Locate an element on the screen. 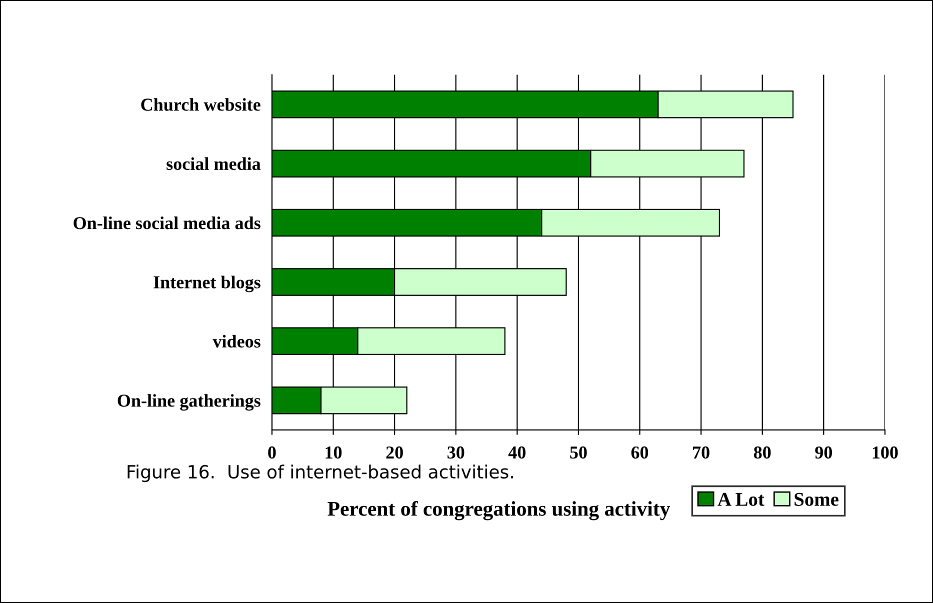 This screenshot has height=603, width=933. x-tick-label: 70 is located at coordinates (701, 452).